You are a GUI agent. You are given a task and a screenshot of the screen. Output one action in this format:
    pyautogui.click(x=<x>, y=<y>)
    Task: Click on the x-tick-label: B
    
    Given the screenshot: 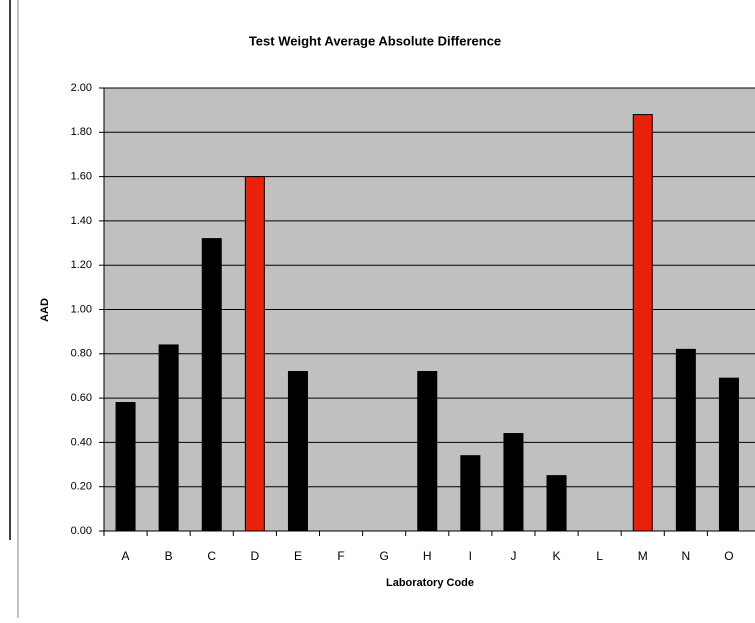 What is the action you would take?
    pyautogui.click(x=169, y=556)
    